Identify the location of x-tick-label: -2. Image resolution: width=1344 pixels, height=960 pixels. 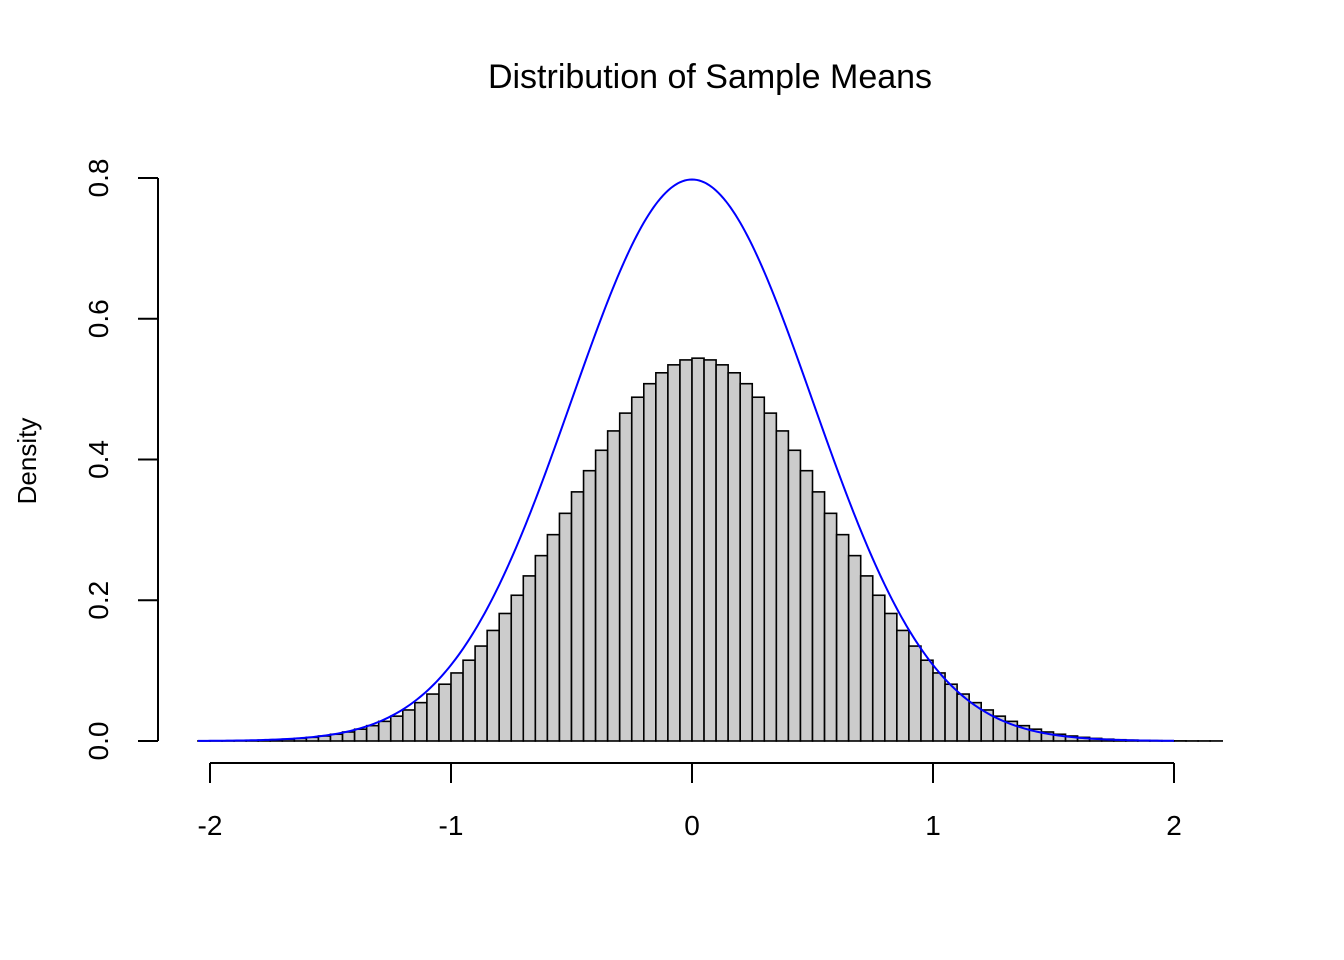
(210, 825).